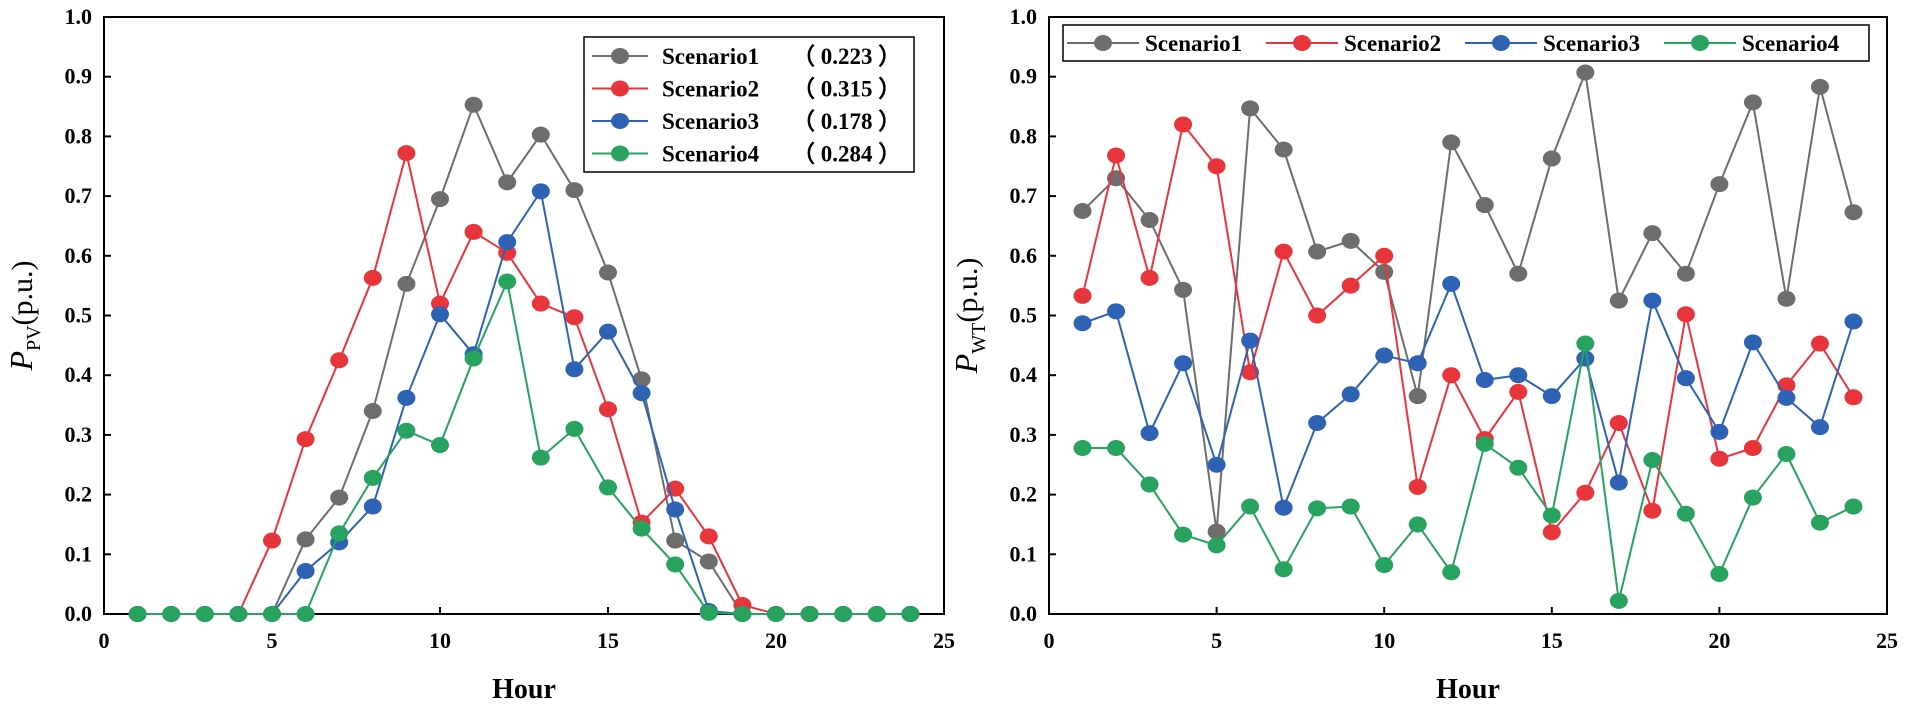 The width and height of the screenshot is (1905, 710). Describe the element at coordinates (79, 315) in the screenshot. I see `pv-ytick-label: 0.5` at that location.